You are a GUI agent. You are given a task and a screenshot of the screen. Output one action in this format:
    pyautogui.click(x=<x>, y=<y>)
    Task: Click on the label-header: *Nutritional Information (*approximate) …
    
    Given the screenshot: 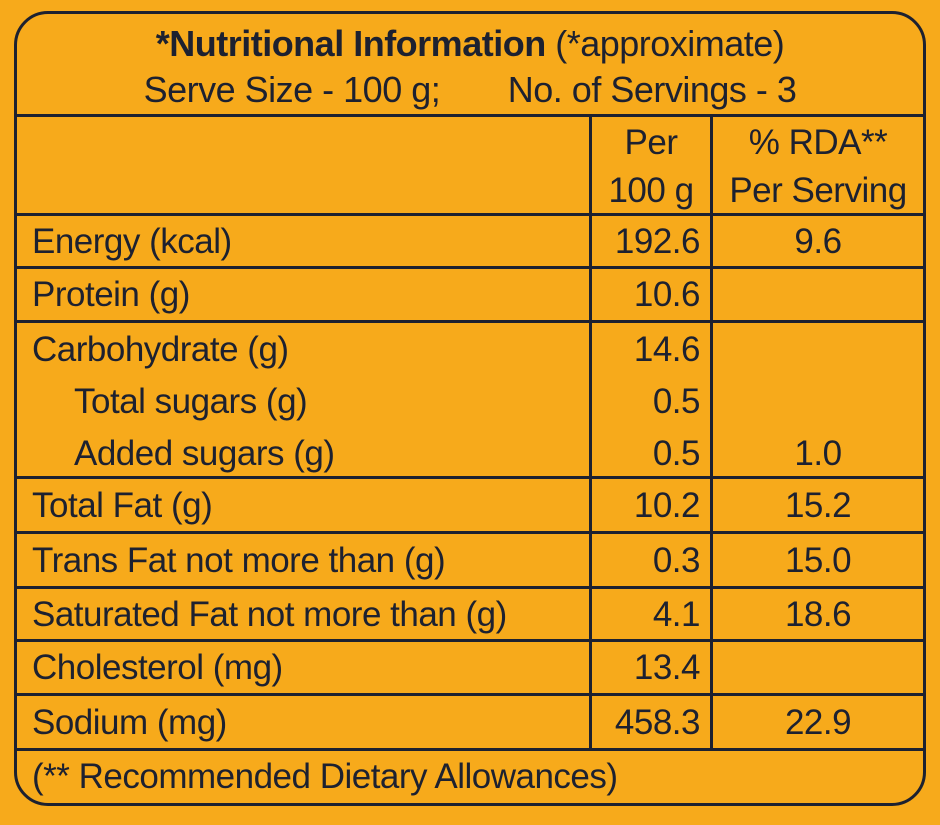 What is the action you would take?
    pyautogui.click(x=470, y=64)
    